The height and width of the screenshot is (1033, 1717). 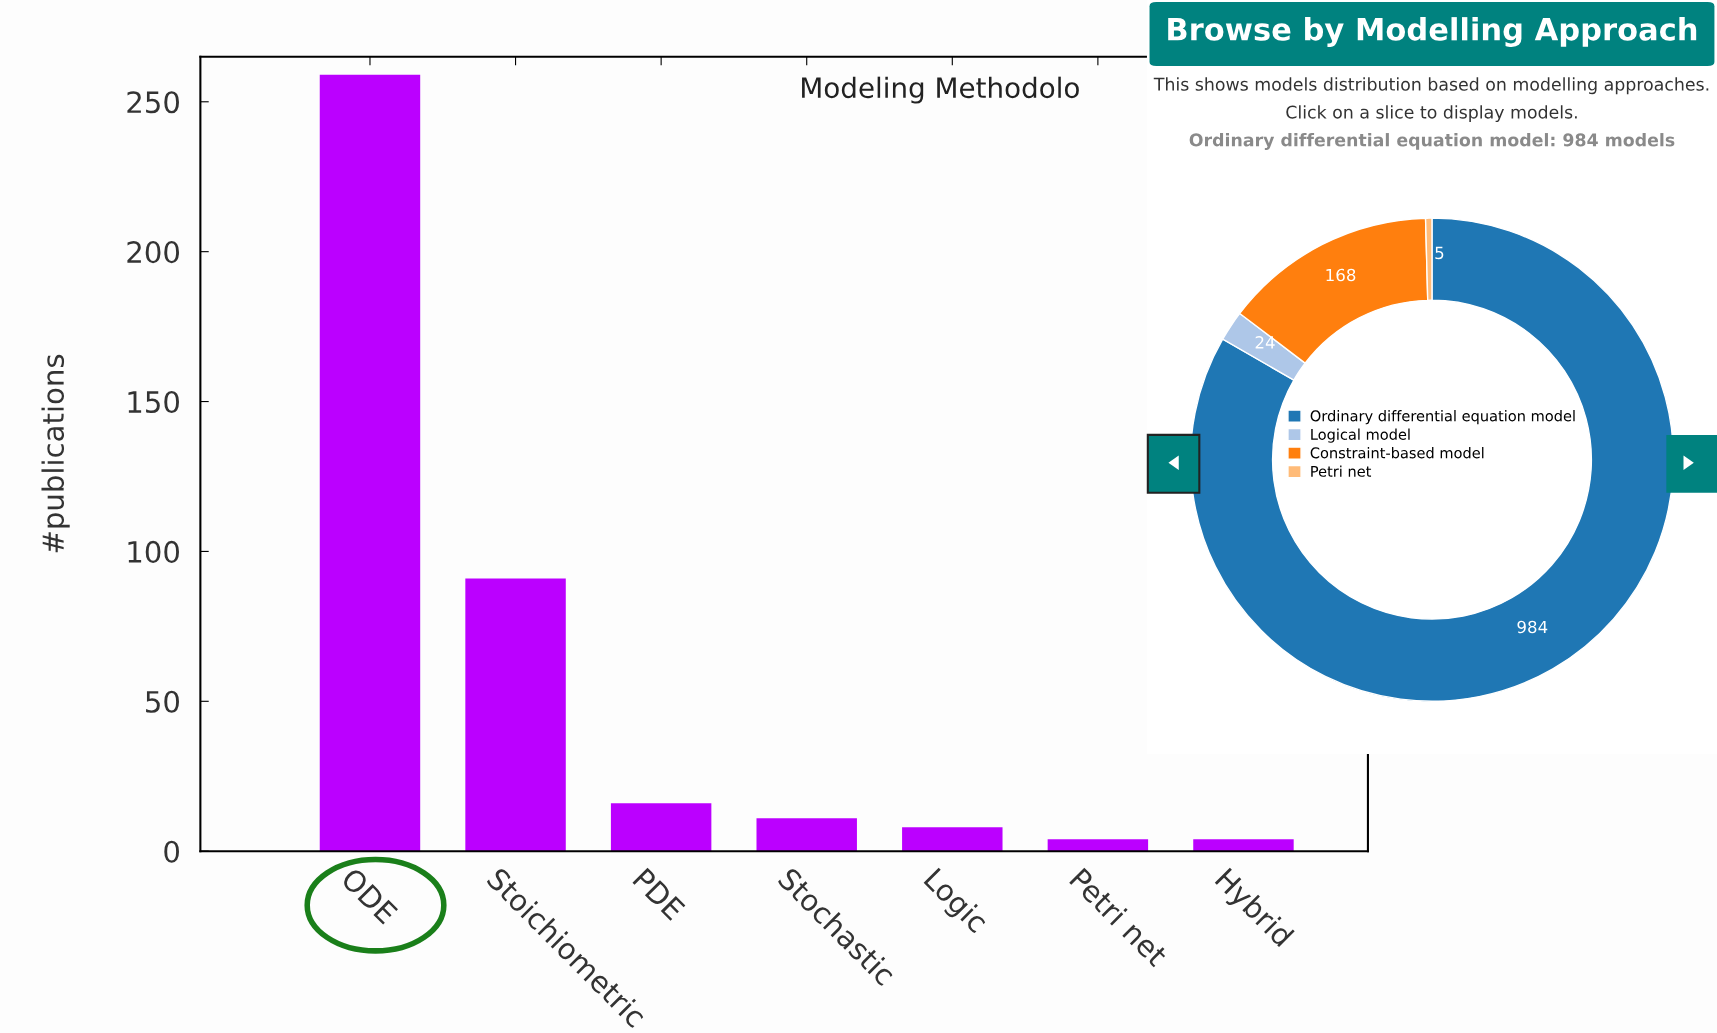 What do you see at coordinates (153, 402) in the screenshot?
I see `y-tick-label: 150` at bounding box center [153, 402].